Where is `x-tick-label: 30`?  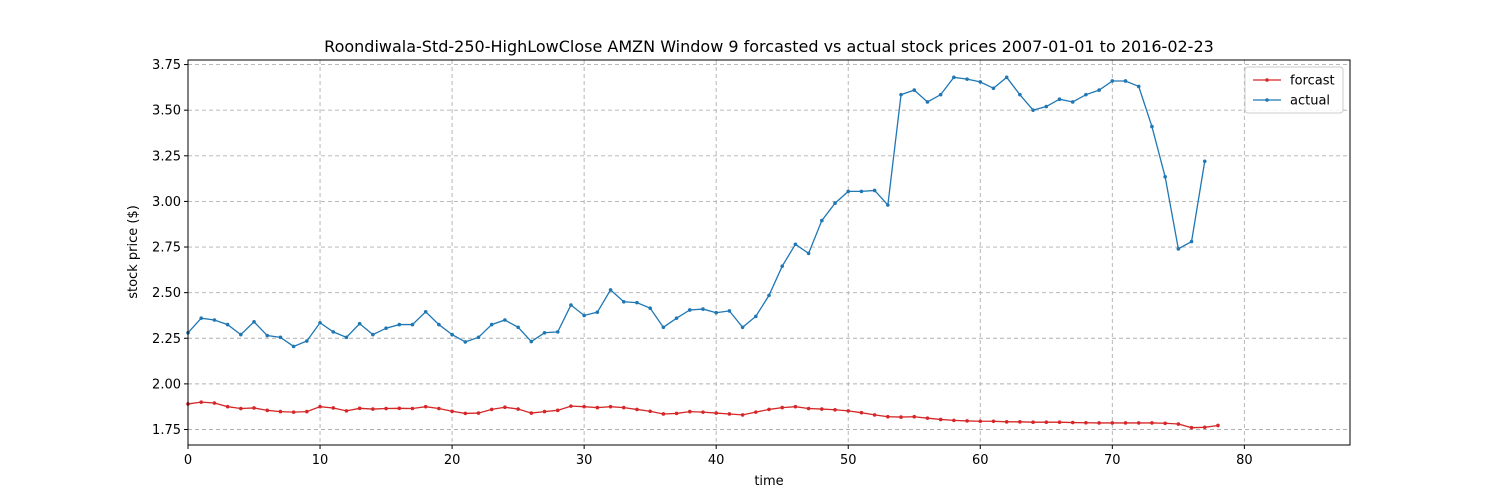 x-tick-label: 30 is located at coordinates (584, 460).